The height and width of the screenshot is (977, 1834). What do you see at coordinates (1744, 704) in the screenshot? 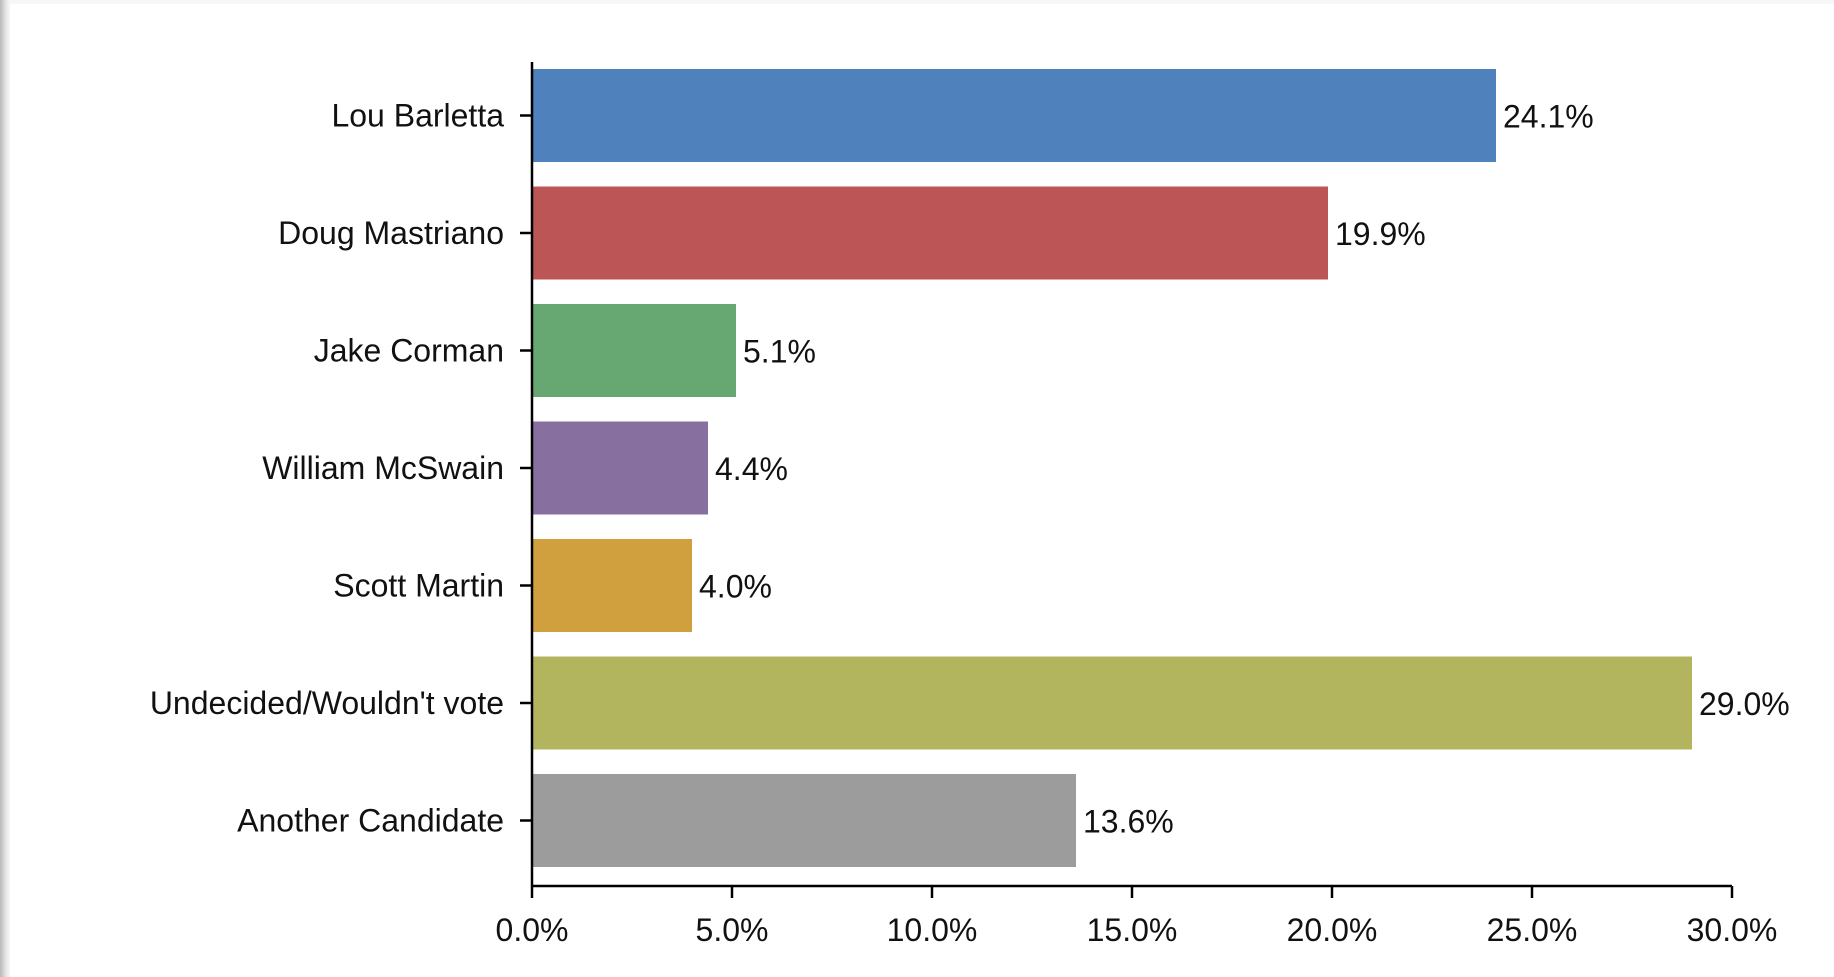
I see `value-label-undecided-wouldn-t-vote: 29.0%` at bounding box center [1744, 704].